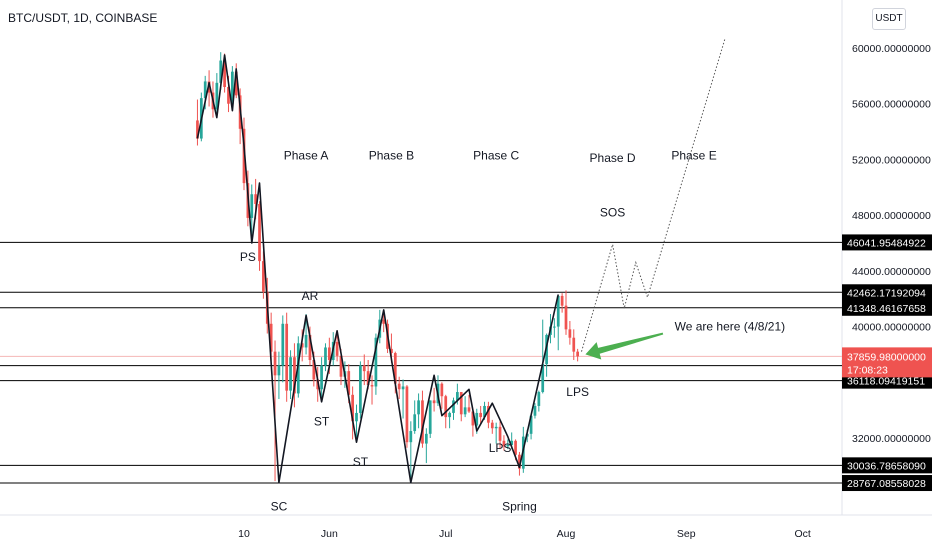  Describe the element at coordinates (891, 328) in the screenshot. I see `y-tick-label: 40000.00000000` at that location.